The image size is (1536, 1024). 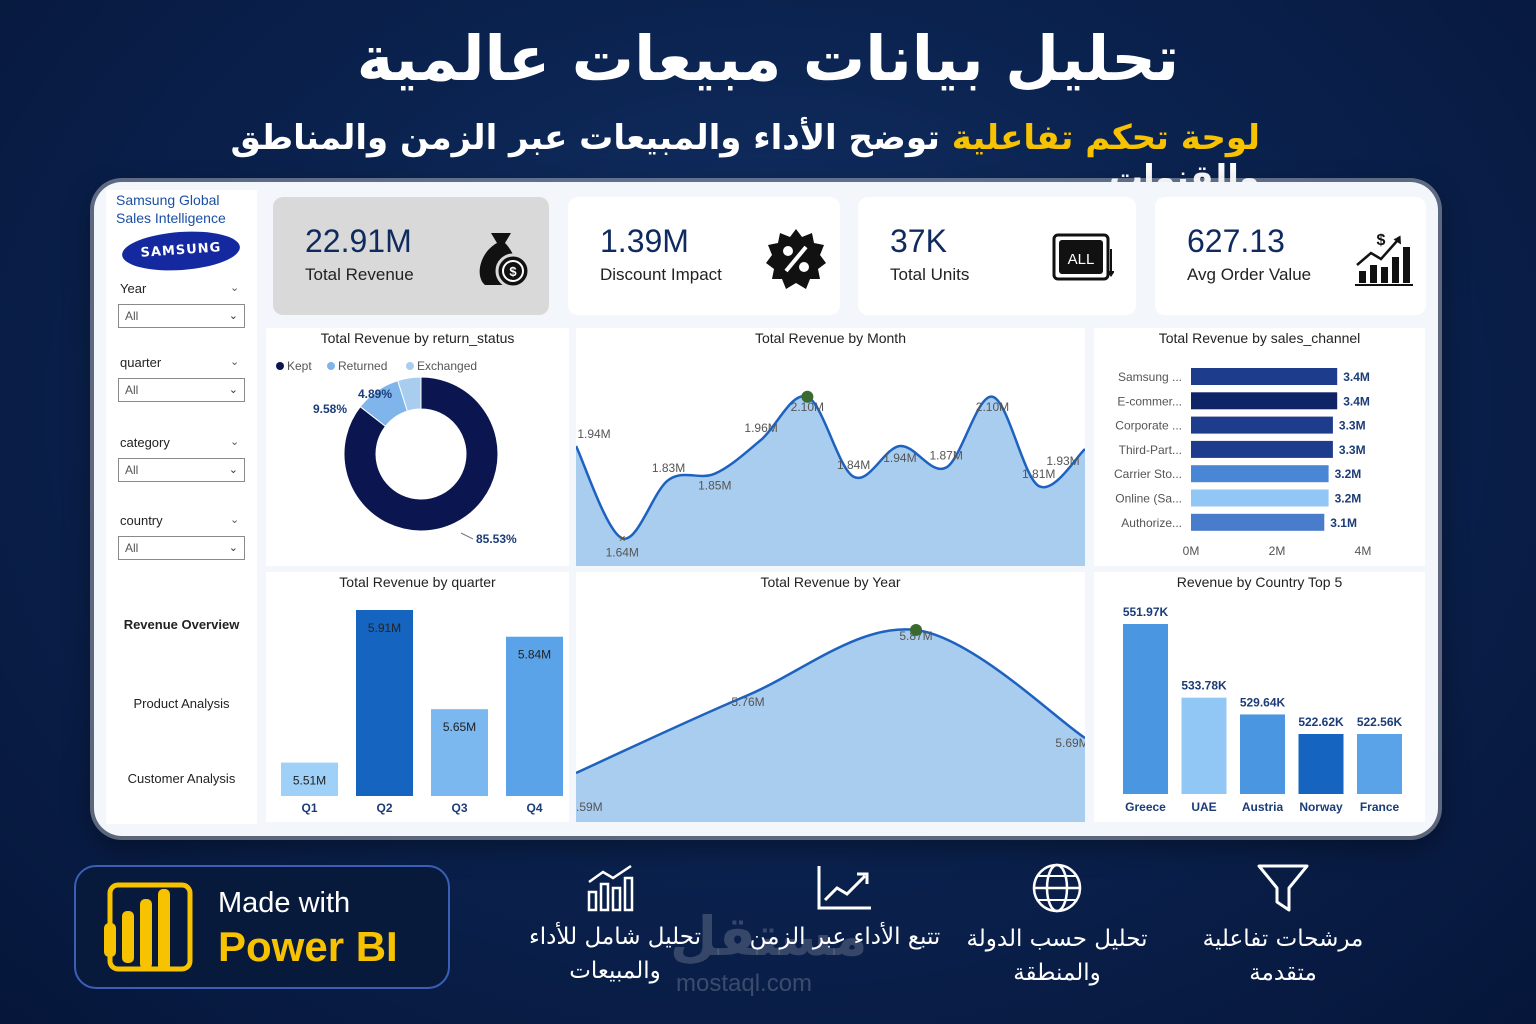 I want to click on year-data-label: 5.69M, so click(x=1070, y=743).